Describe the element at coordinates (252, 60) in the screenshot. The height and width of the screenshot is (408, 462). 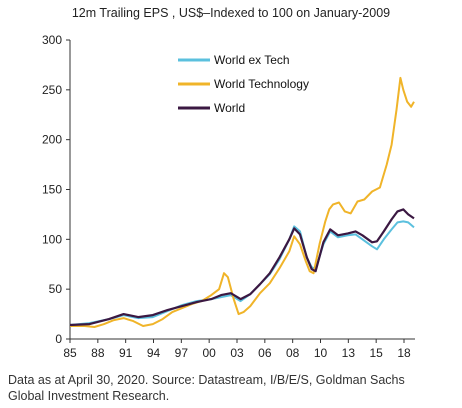
I see `legend-label-world-ex-tech: World ex Tech` at that location.